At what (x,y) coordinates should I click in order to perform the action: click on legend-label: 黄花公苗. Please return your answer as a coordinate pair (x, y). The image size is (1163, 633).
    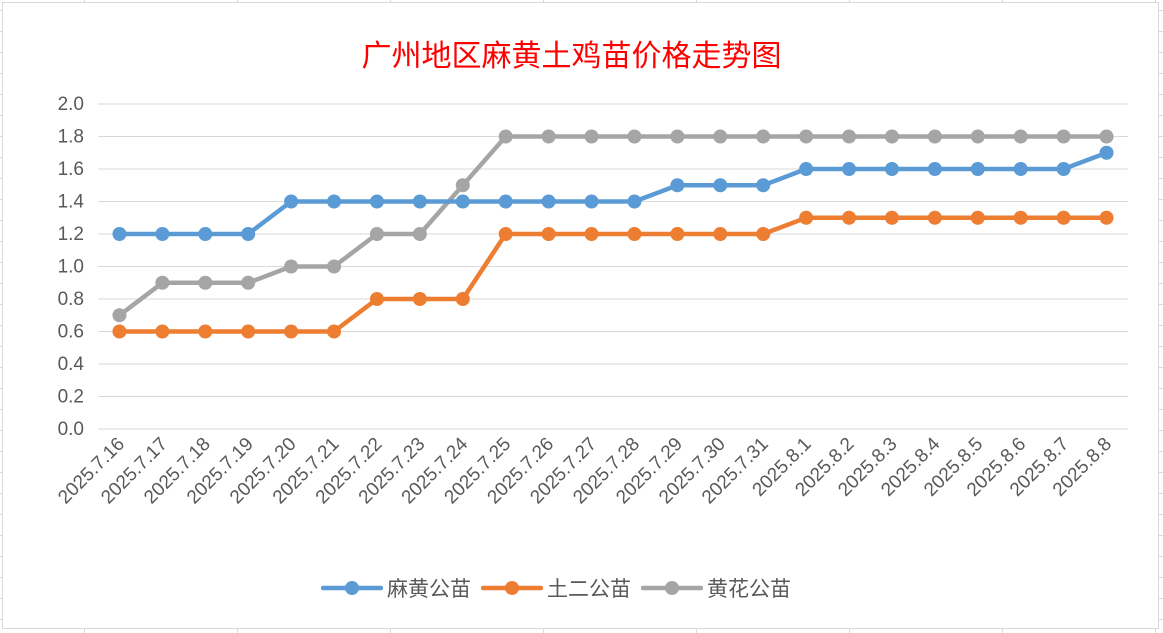
    Looking at the image, I should click on (749, 589).